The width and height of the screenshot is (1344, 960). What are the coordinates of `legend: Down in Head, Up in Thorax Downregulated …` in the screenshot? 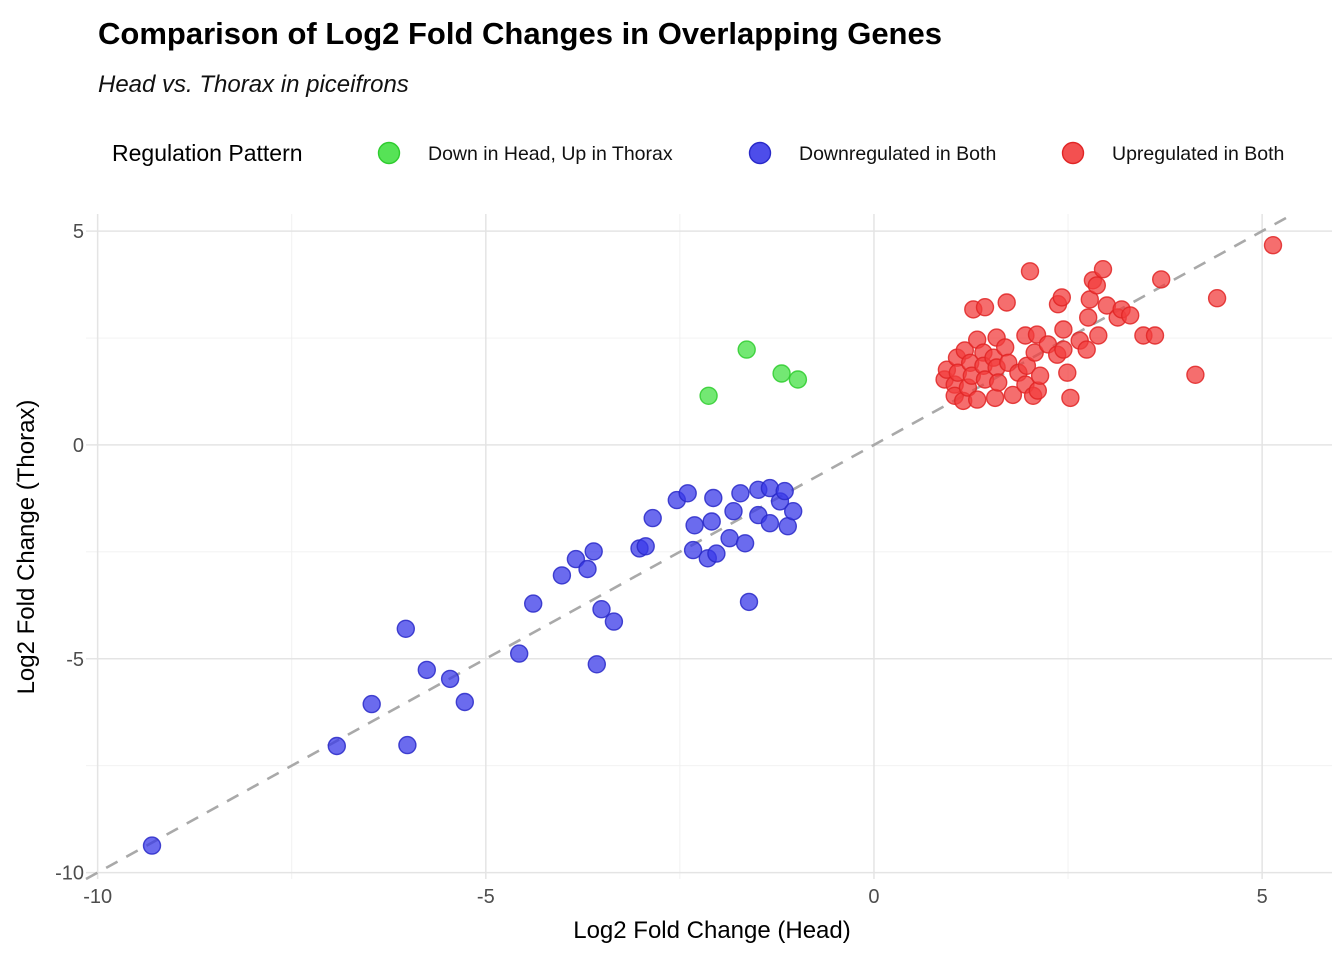 It's located at (830, 153).